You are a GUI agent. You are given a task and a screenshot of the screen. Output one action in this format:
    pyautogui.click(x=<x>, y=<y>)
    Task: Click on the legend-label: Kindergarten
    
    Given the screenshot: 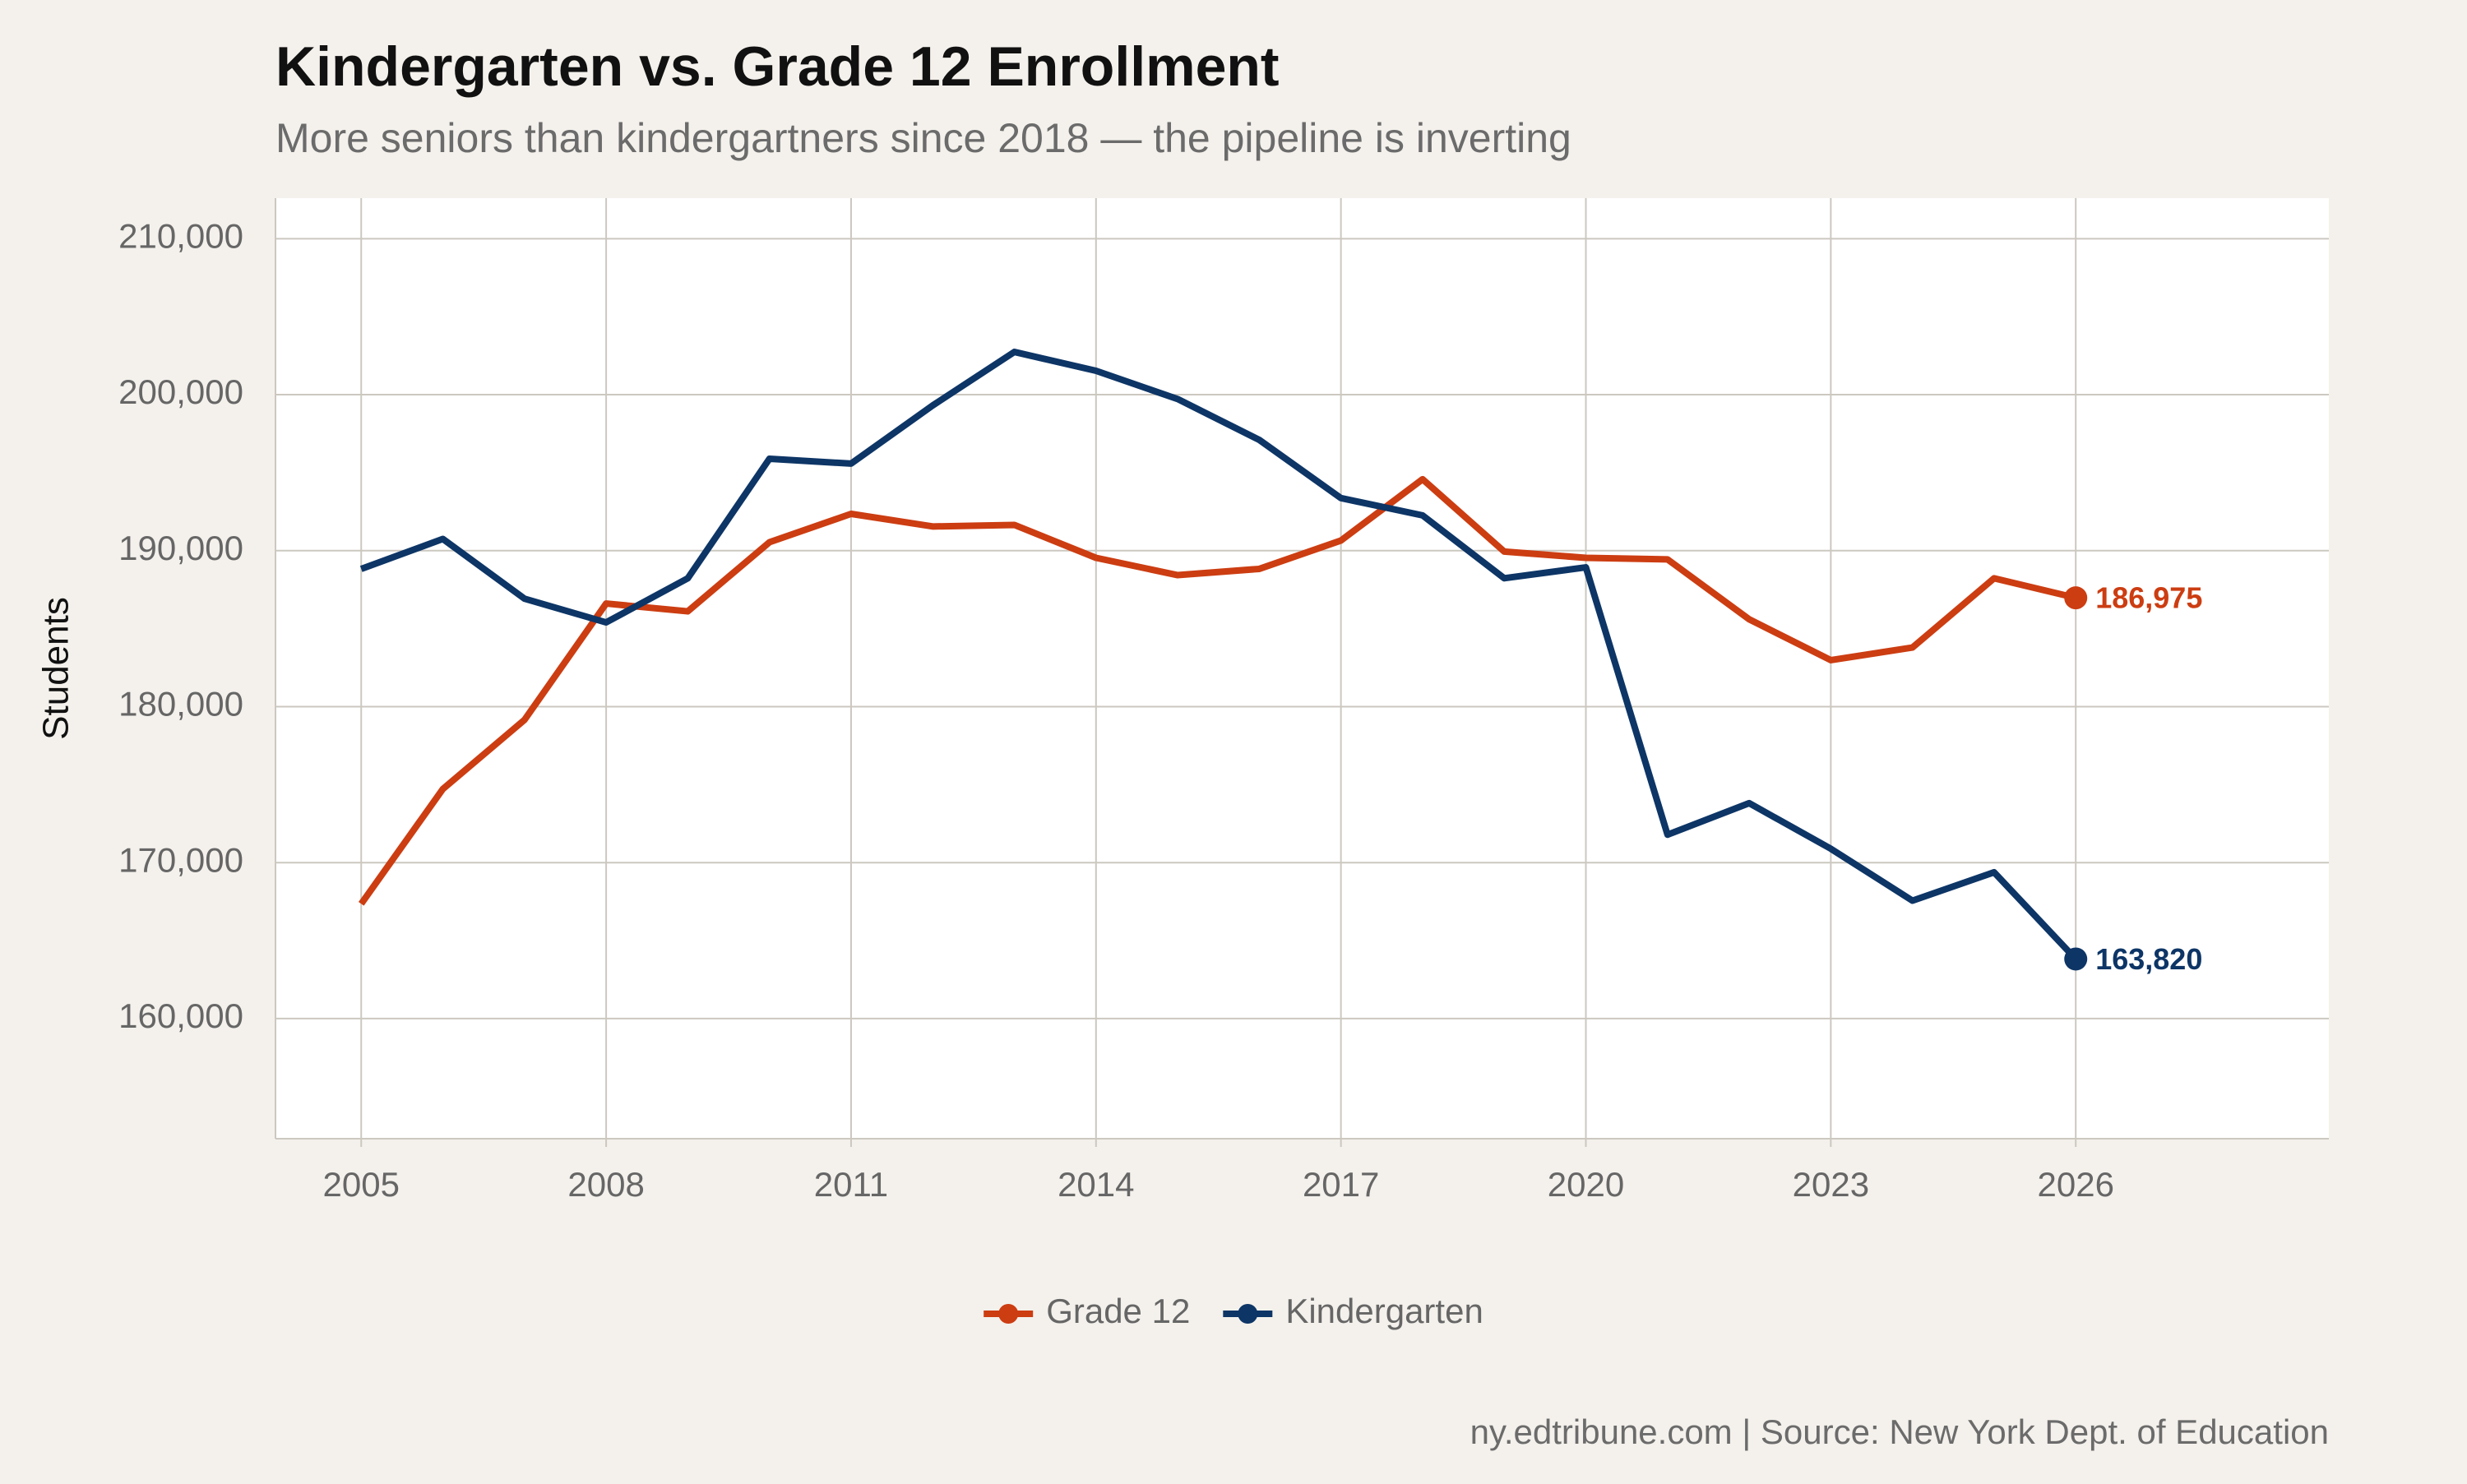 What is the action you would take?
    pyautogui.click(x=1384, y=1311)
    